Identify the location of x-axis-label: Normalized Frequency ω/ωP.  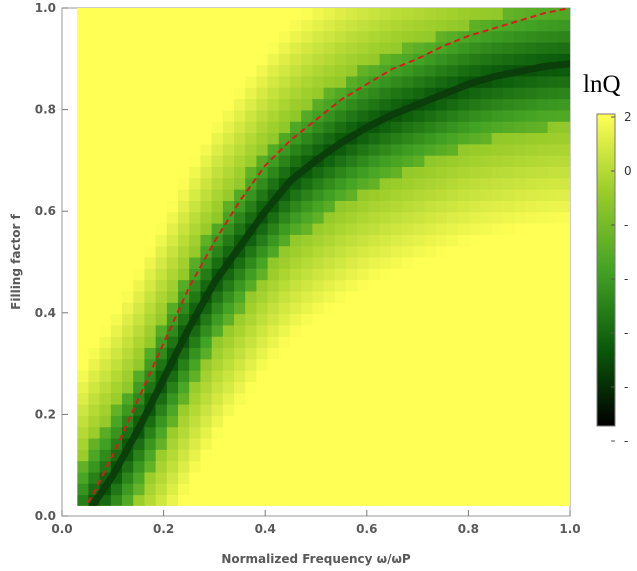
(316, 559).